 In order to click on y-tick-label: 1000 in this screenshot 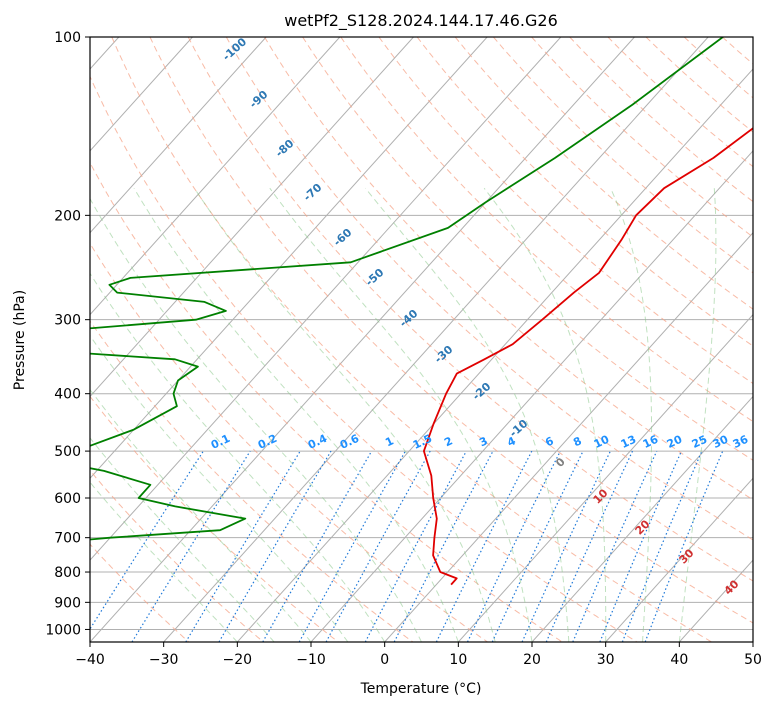, I will do `click(63, 630)`.